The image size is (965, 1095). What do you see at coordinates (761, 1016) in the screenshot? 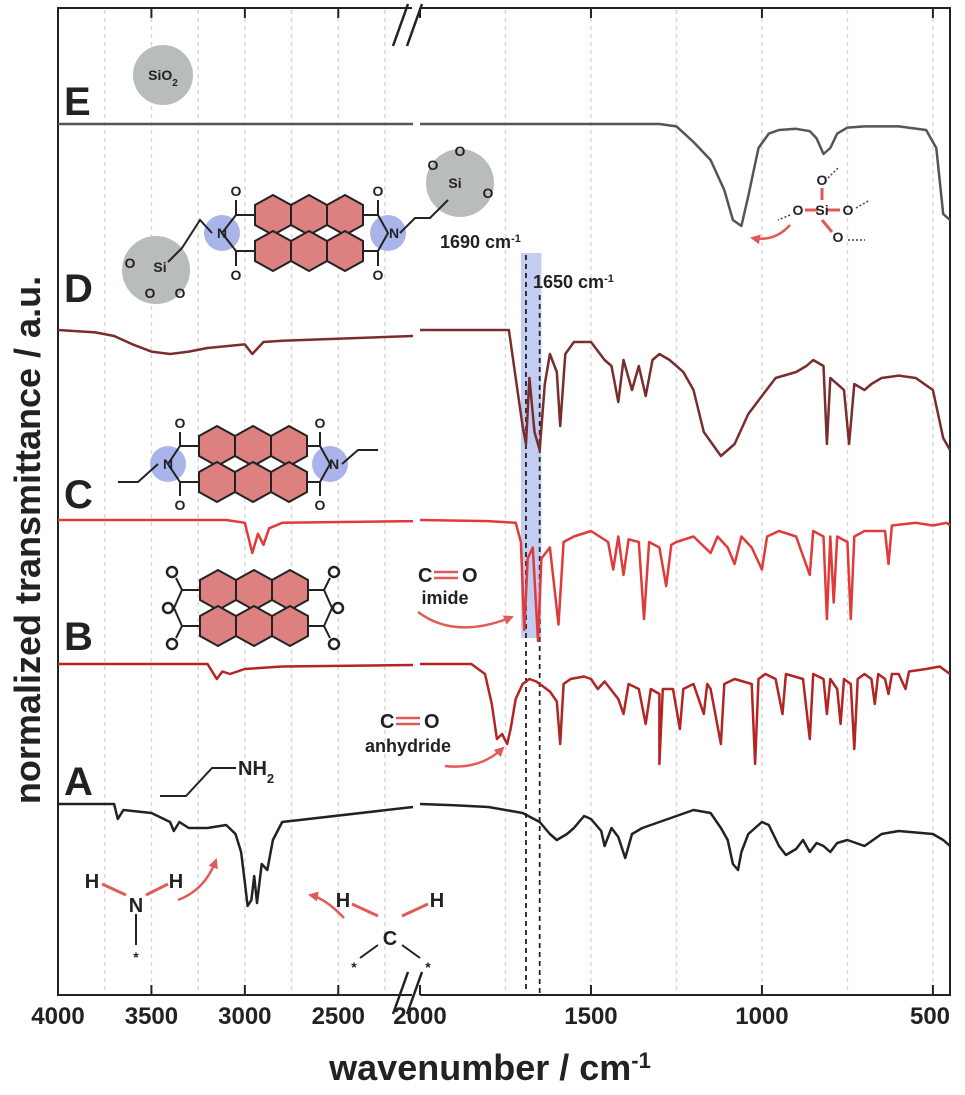
I see `x-tick-label-1000: 1000` at bounding box center [761, 1016].